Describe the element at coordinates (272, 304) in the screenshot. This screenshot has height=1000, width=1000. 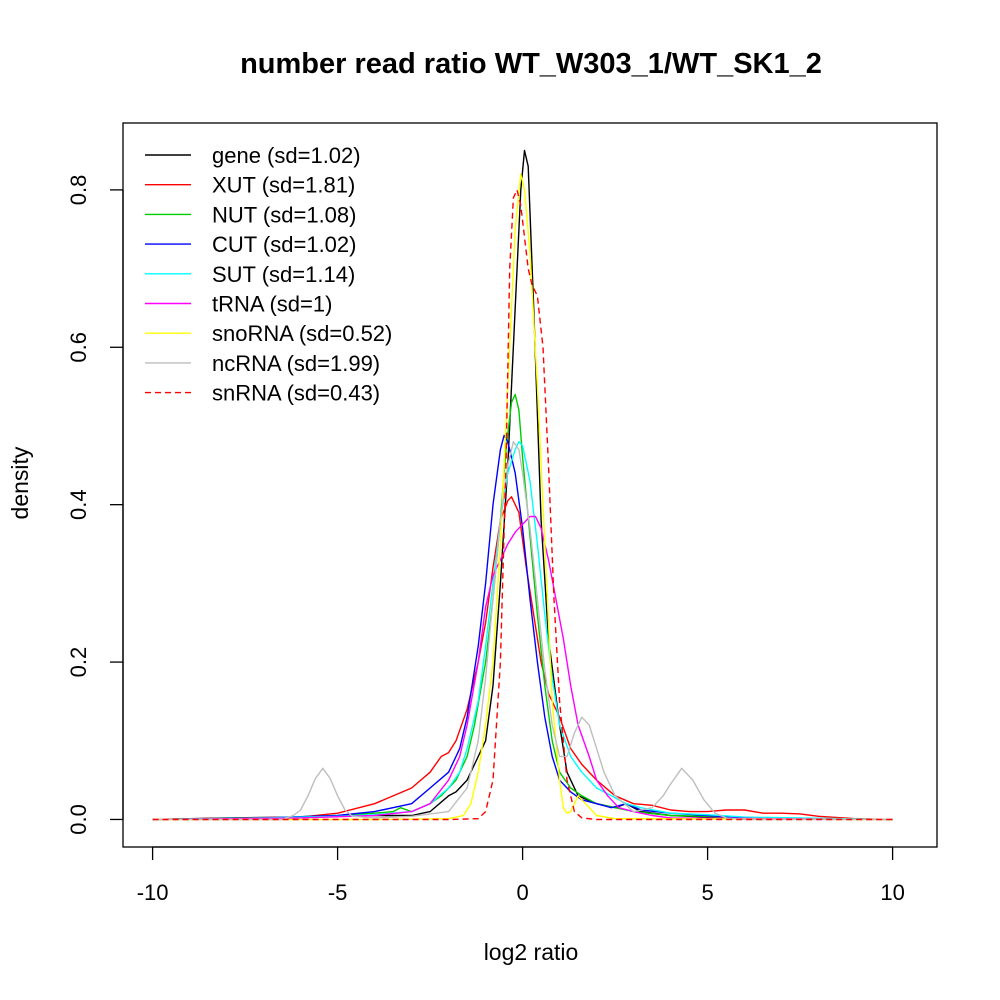
I see `legend-label-5: tRNA (sd=1)` at that location.